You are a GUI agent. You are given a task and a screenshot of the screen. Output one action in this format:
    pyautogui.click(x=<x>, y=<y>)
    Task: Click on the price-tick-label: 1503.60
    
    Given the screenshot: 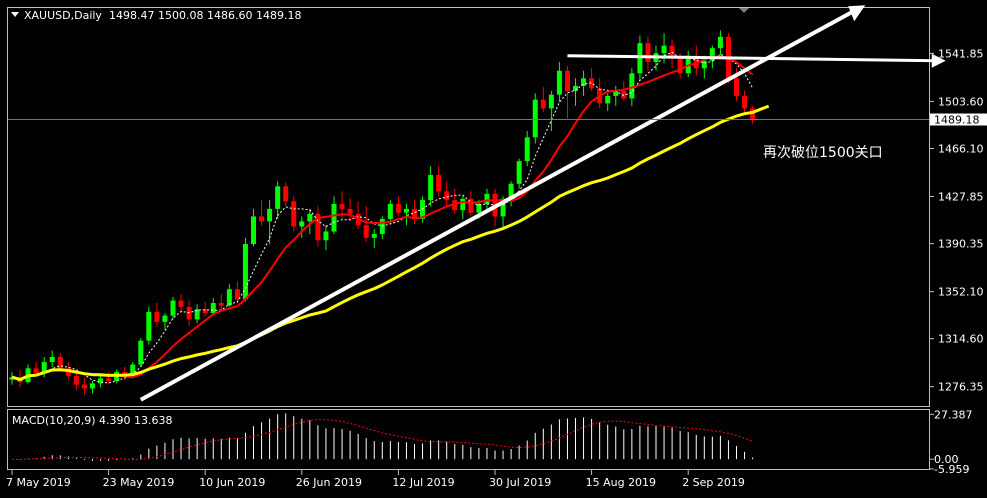 What is the action you would take?
    pyautogui.click(x=961, y=101)
    